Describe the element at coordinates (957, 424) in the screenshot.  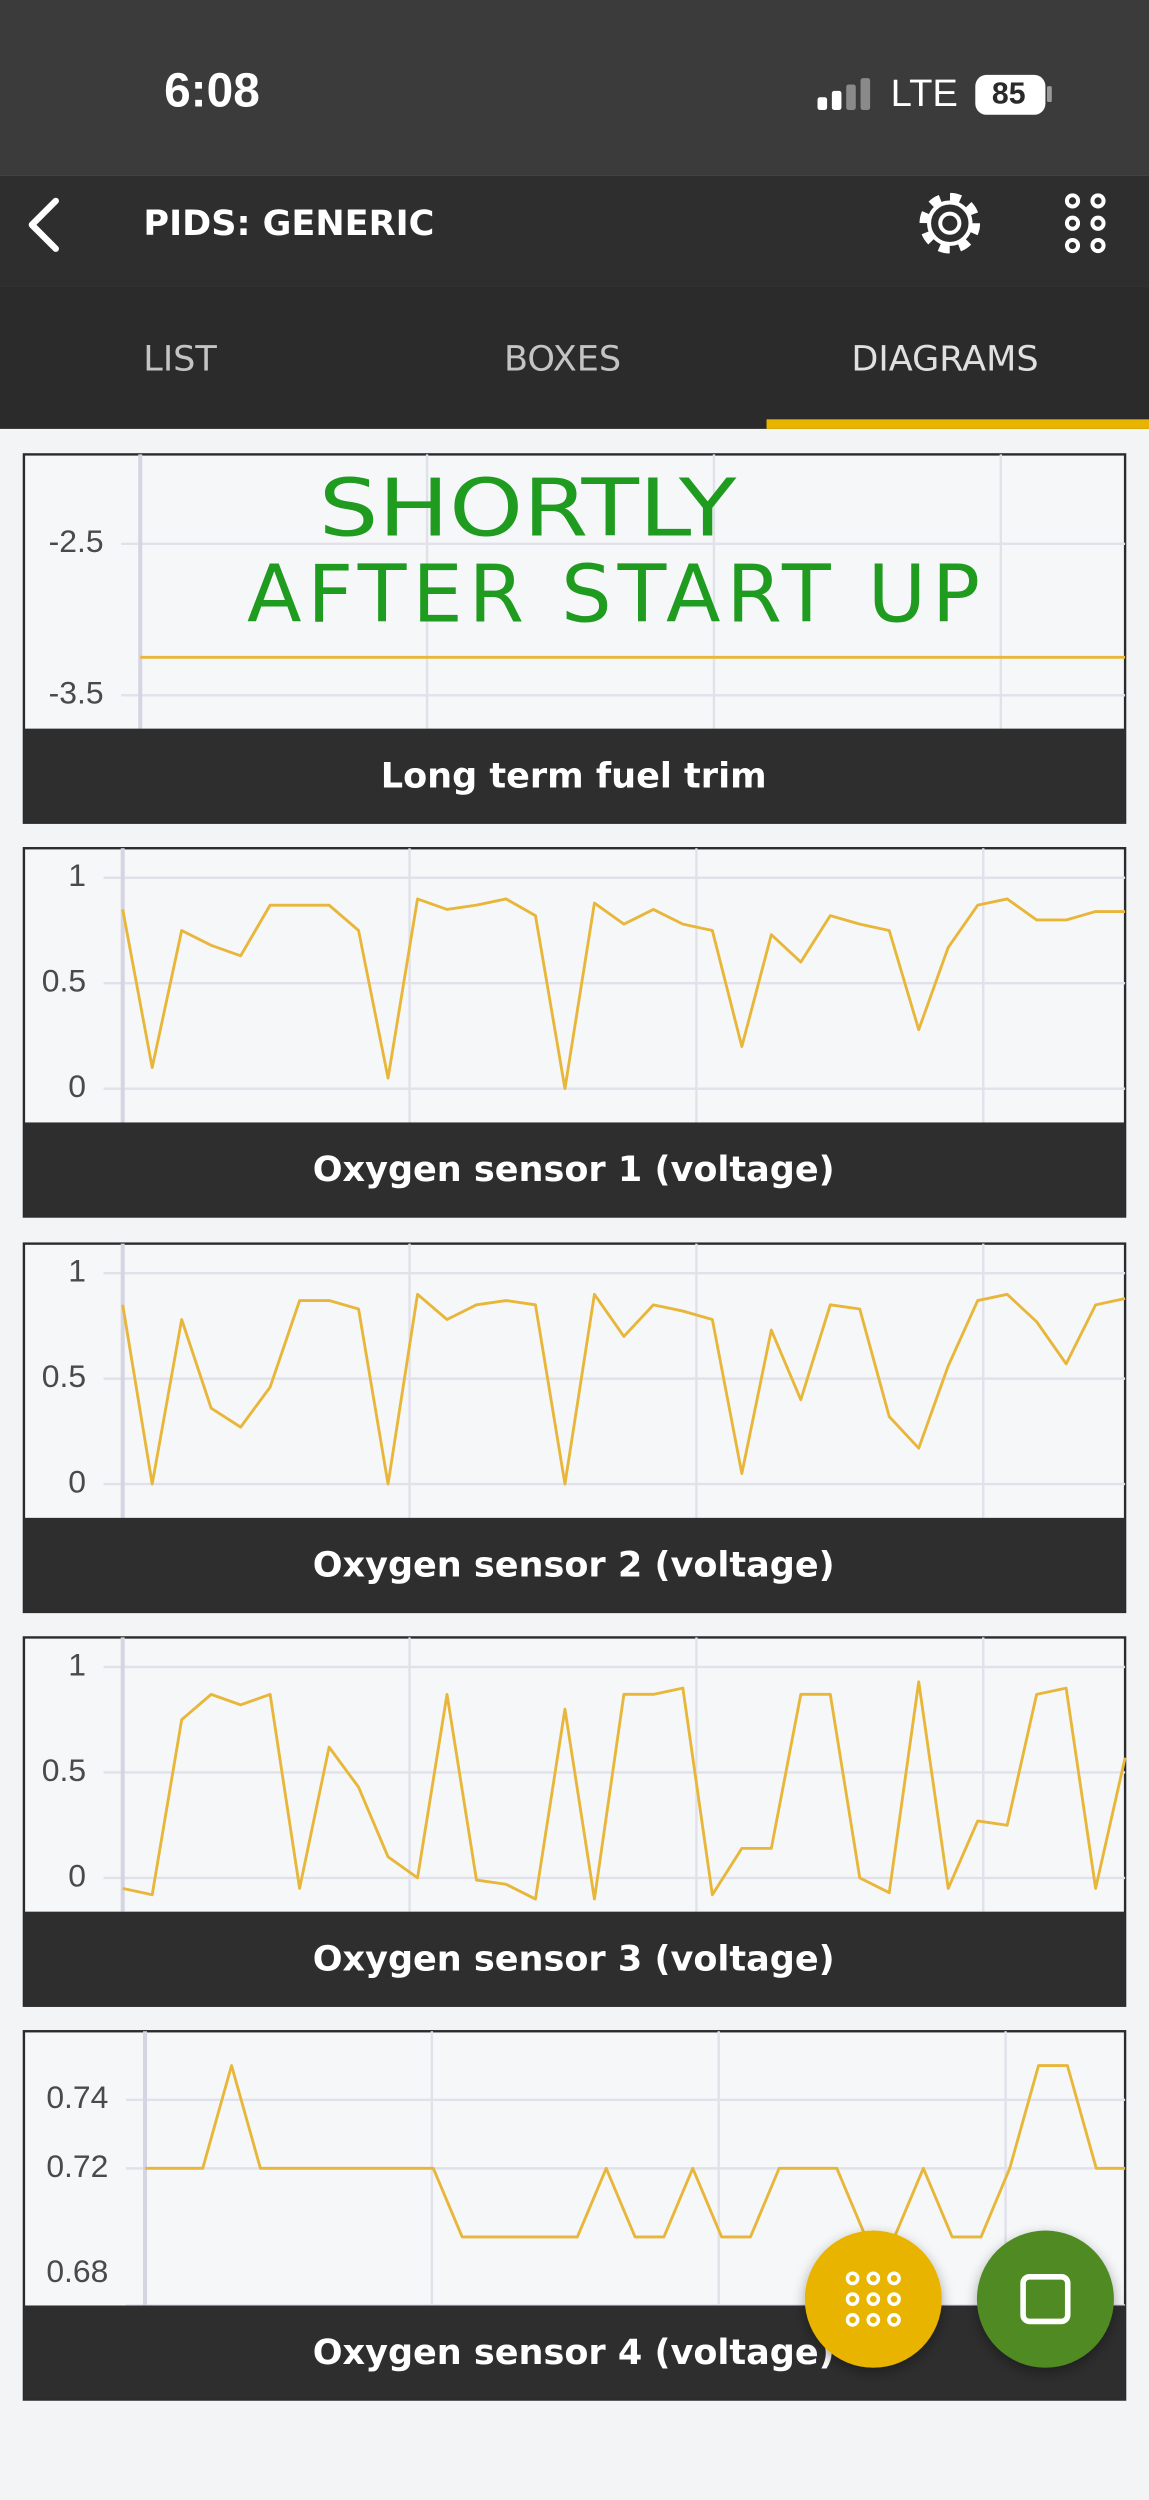
I see `tab-indicator` at that location.